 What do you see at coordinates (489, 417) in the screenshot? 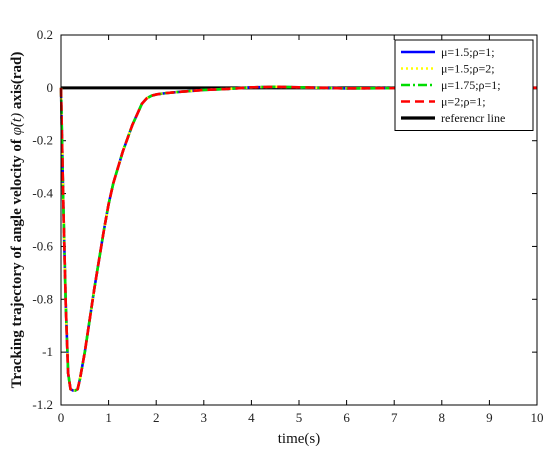
I see `x-tick-label: 9` at bounding box center [489, 417].